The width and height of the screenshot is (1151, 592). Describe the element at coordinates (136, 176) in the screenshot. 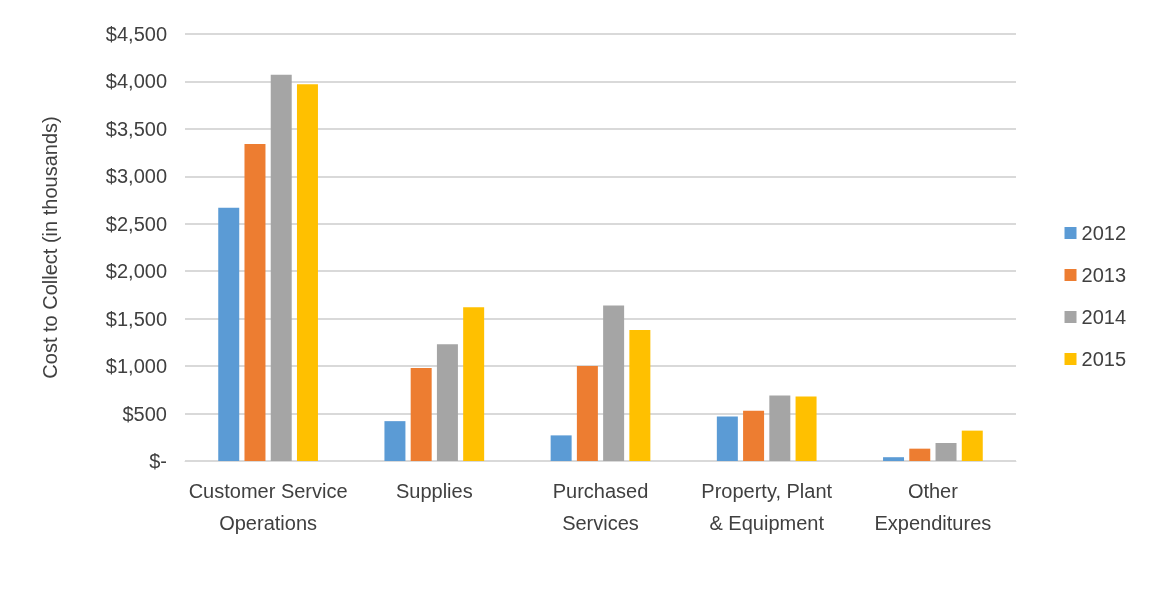

I see `y-tick-label: $3,000` at that location.